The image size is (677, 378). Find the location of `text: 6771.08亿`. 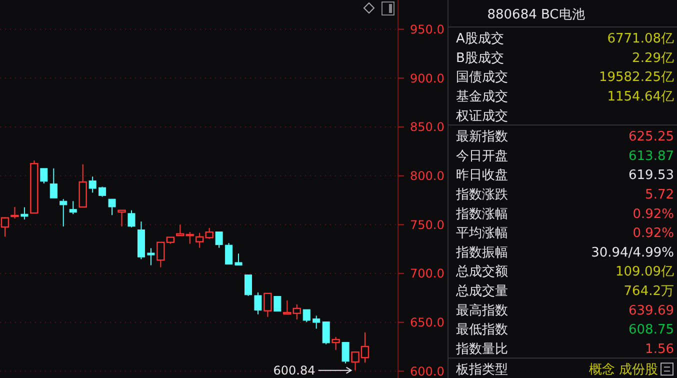

text: 6771.08亿 is located at coordinates (640, 39).